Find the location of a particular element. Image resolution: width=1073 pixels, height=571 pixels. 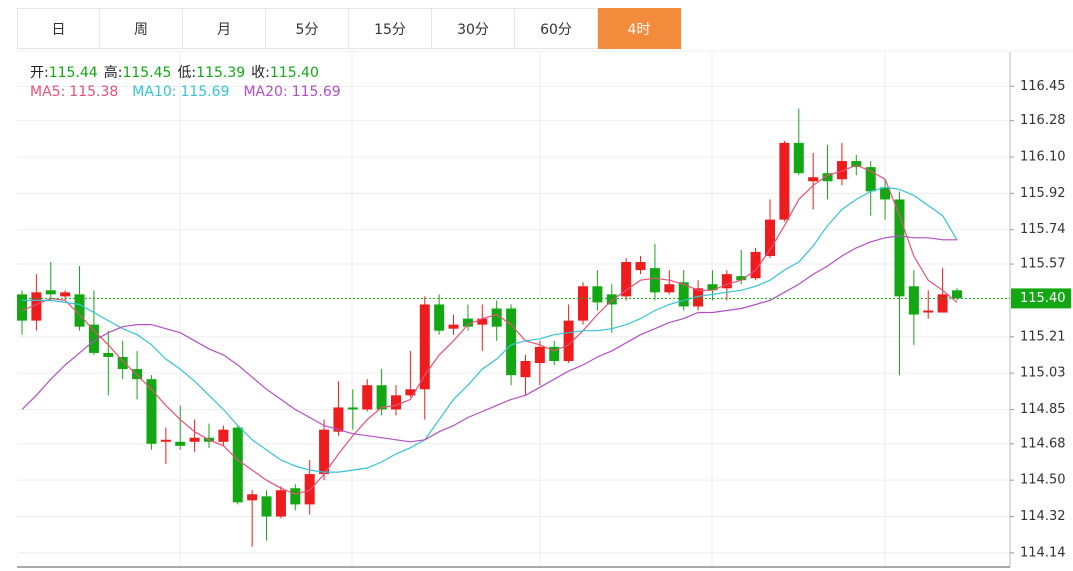

info-value: 115.40 is located at coordinates (294, 73).